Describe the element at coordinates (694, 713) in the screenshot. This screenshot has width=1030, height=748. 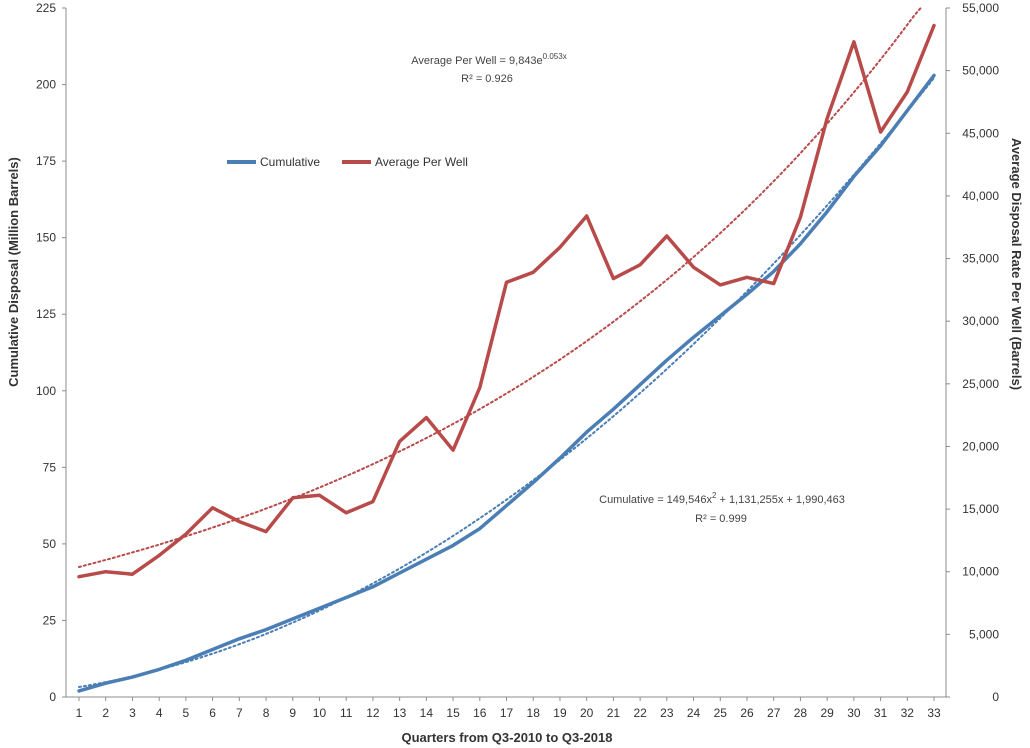
I see `x-tick-label: 24` at that location.